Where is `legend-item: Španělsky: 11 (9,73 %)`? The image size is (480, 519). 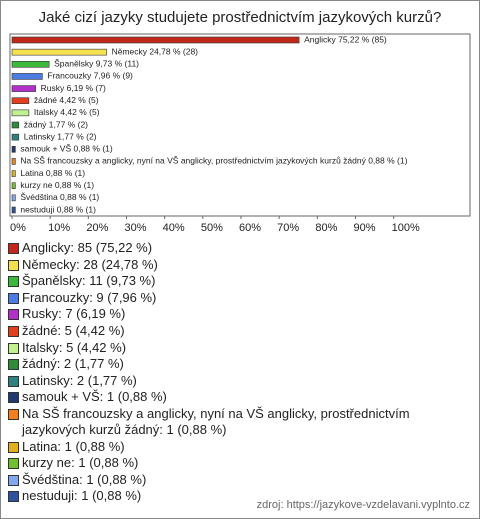 legend-item: Španělsky: 11 (9,73 %) is located at coordinates (239, 281).